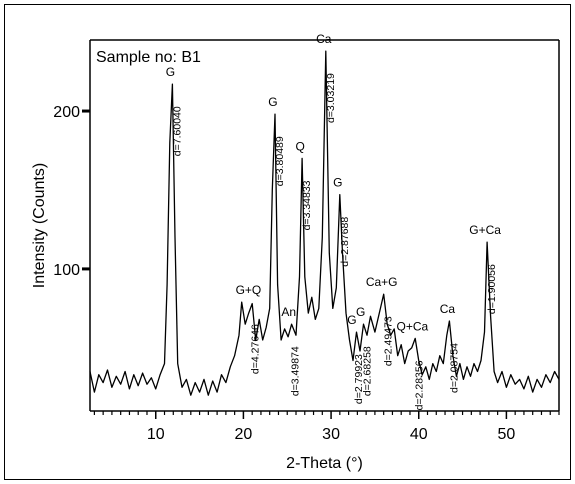 This screenshot has height=484, width=575. What do you see at coordinates (382, 282) in the screenshot?
I see `peak-phase-label: Ca+G` at bounding box center [382, 282].